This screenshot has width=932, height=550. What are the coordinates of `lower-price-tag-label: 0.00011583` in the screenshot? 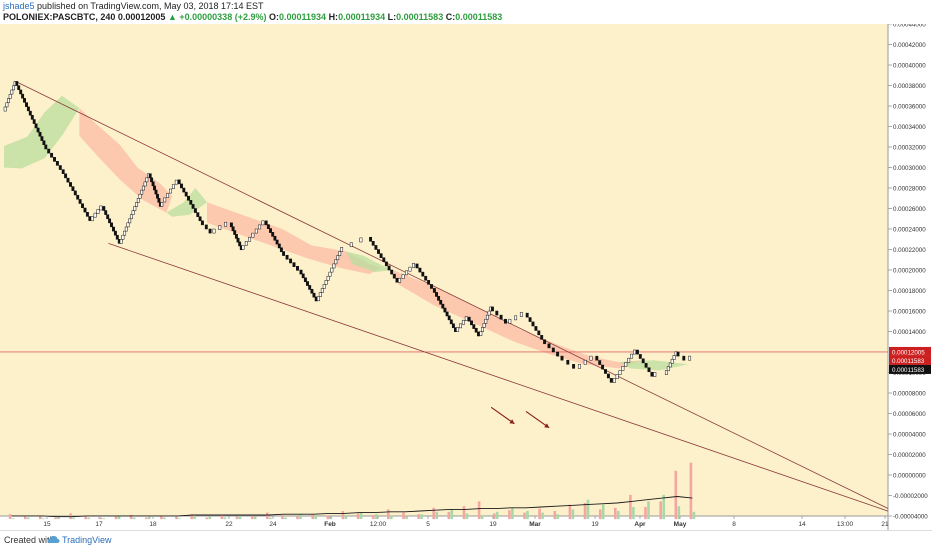 It's located at (908, 370).